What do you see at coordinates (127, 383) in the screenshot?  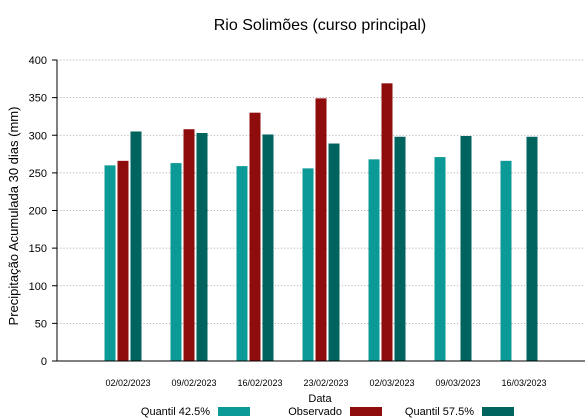 I see `x-tick-label: 02/02/2023` at bounding box center [127, 383].